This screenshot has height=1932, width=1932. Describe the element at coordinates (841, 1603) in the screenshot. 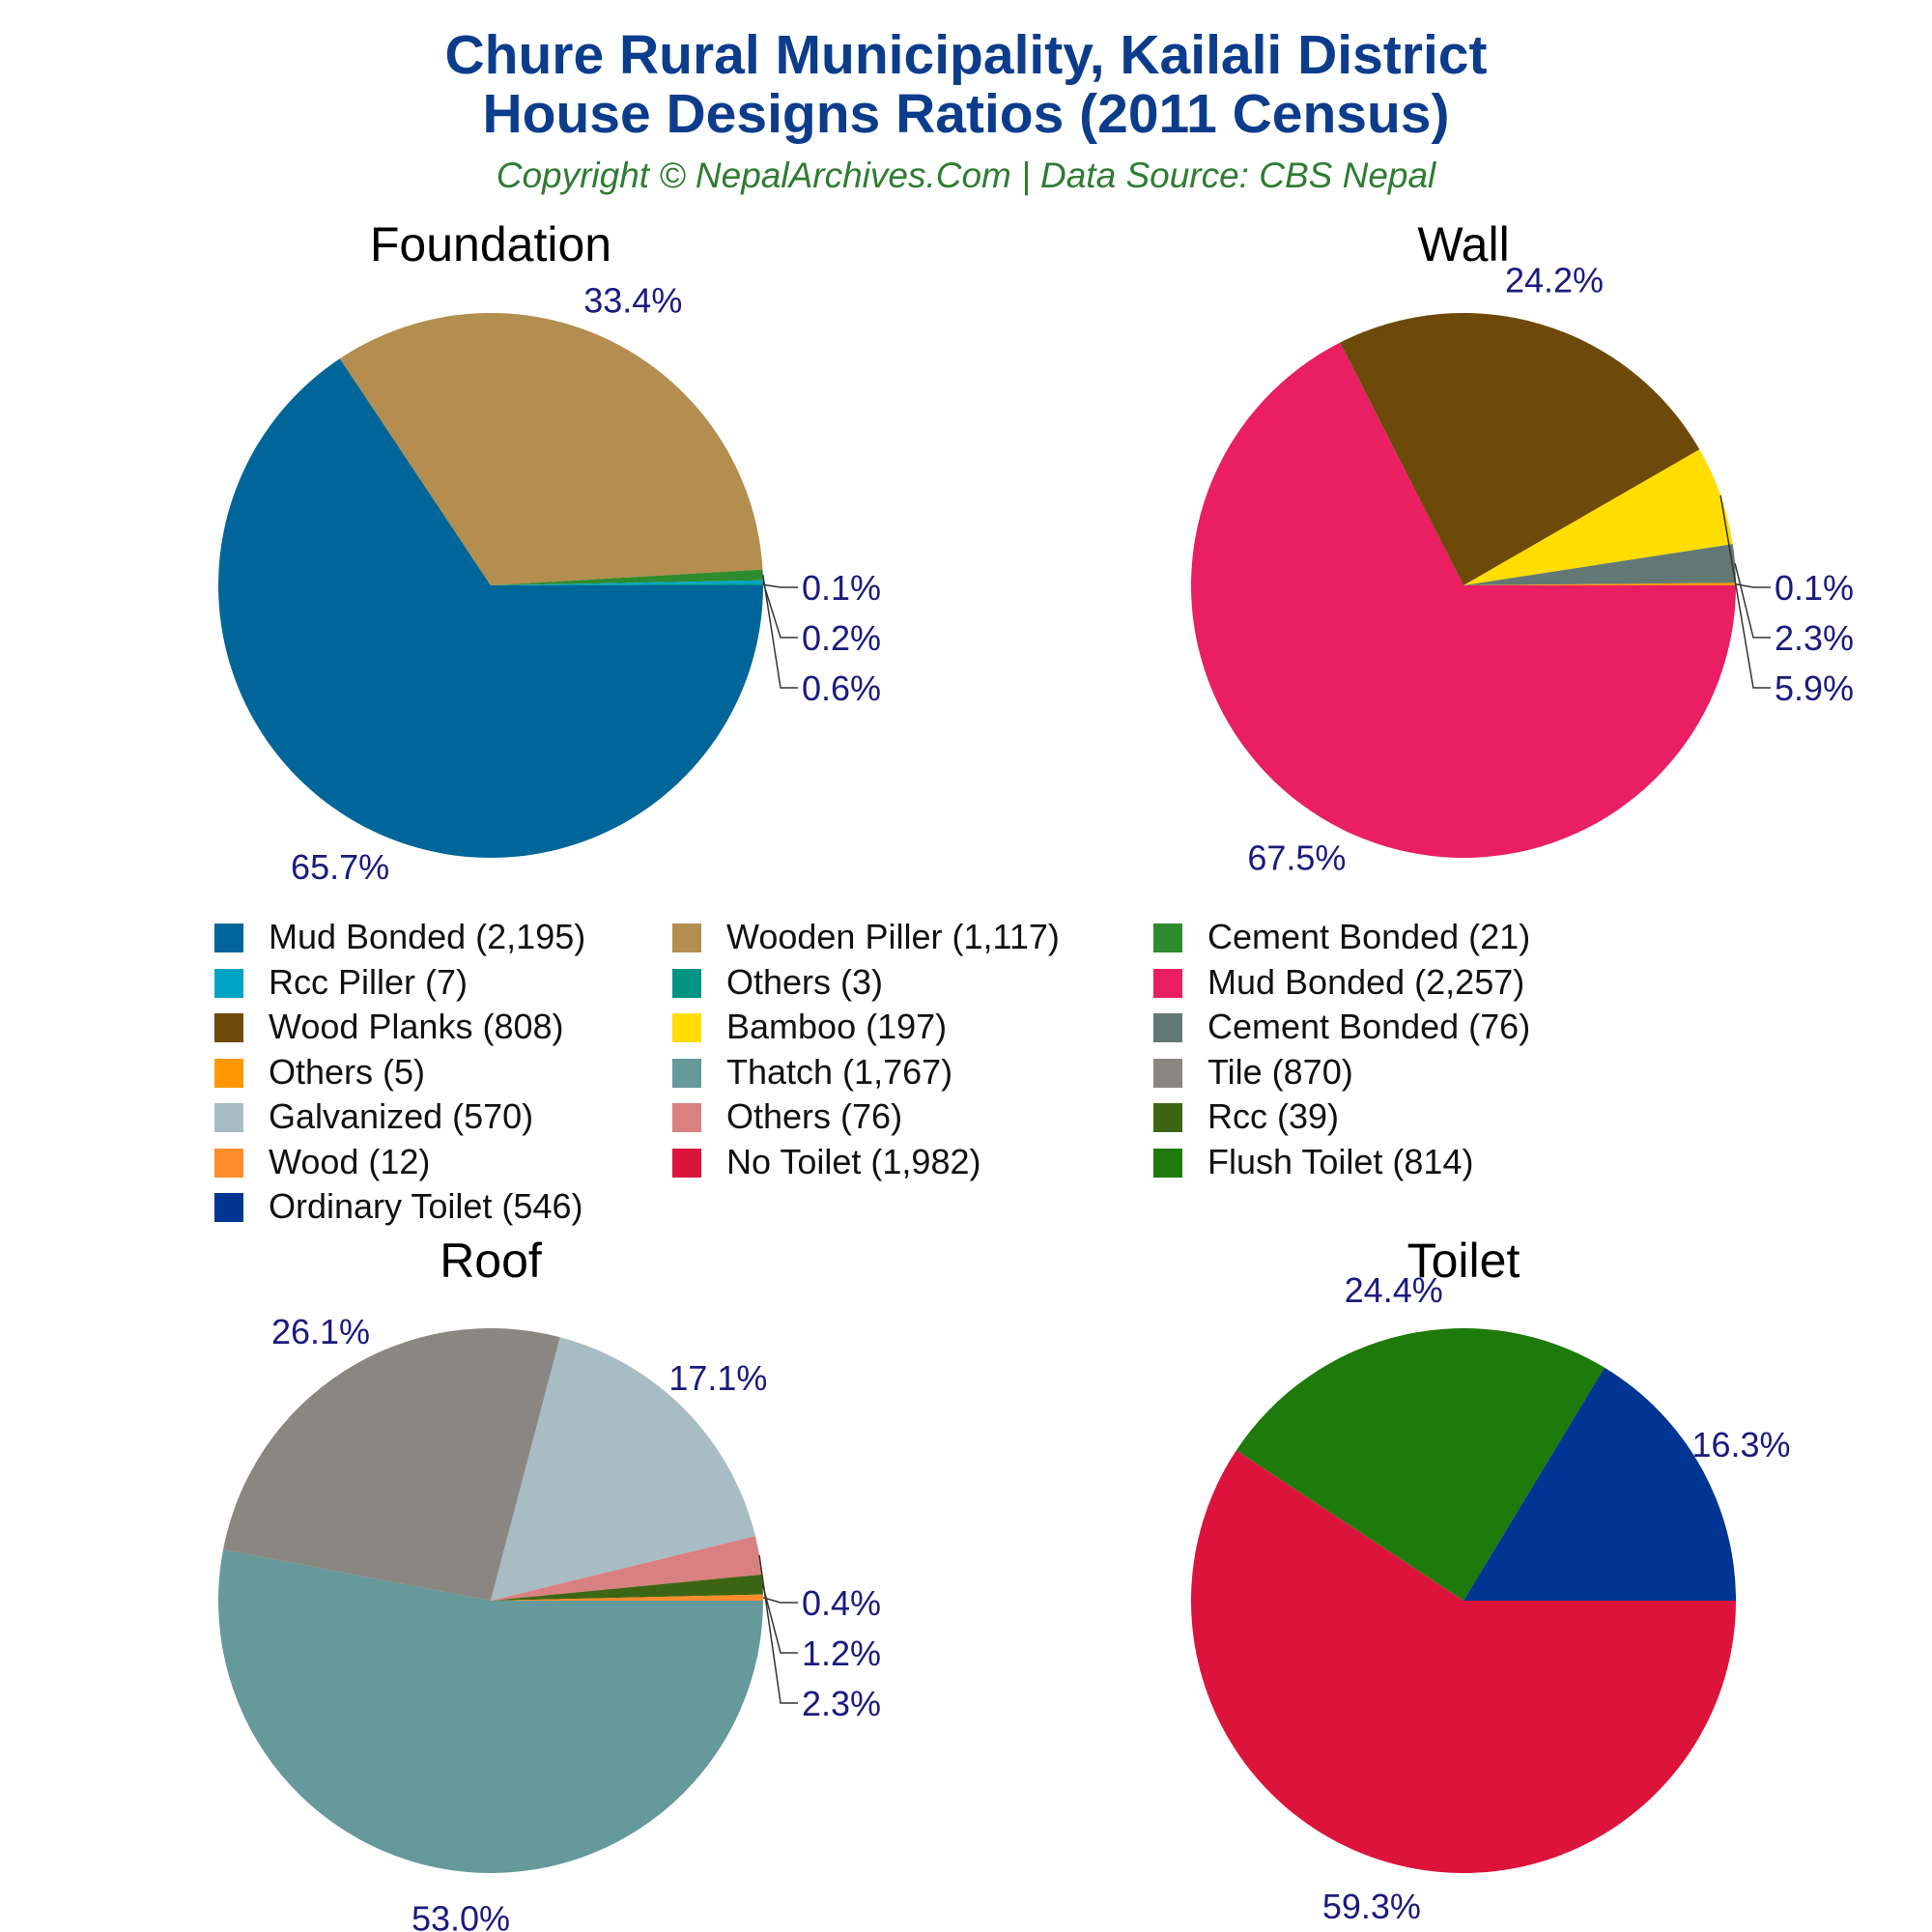

I see `roof-pct-label: 0.4%` at that location.